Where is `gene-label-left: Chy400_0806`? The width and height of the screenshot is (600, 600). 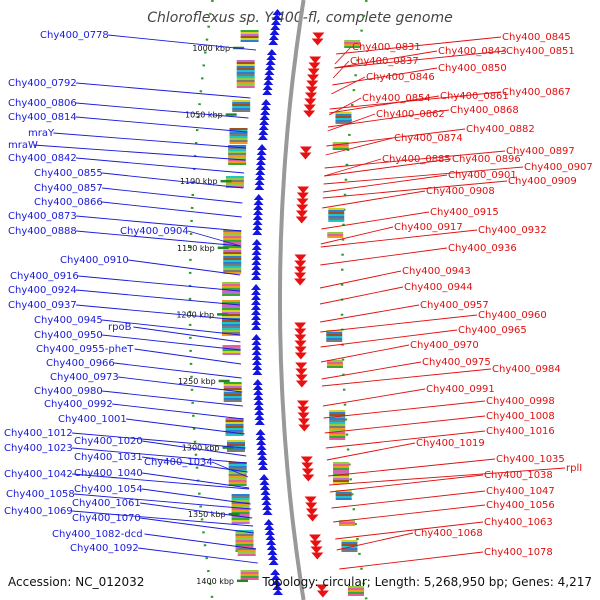
gene-label-left: Chy400_0806 is located at coordinates (42, 103).